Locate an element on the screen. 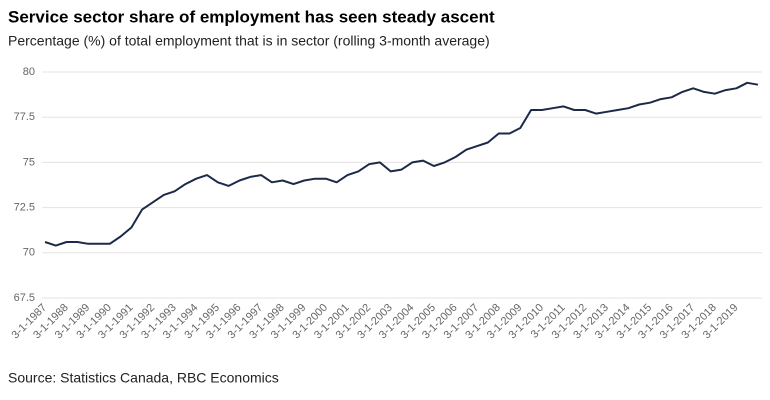  y-tick-label: 67.5 is located at coordinates (24, 298).